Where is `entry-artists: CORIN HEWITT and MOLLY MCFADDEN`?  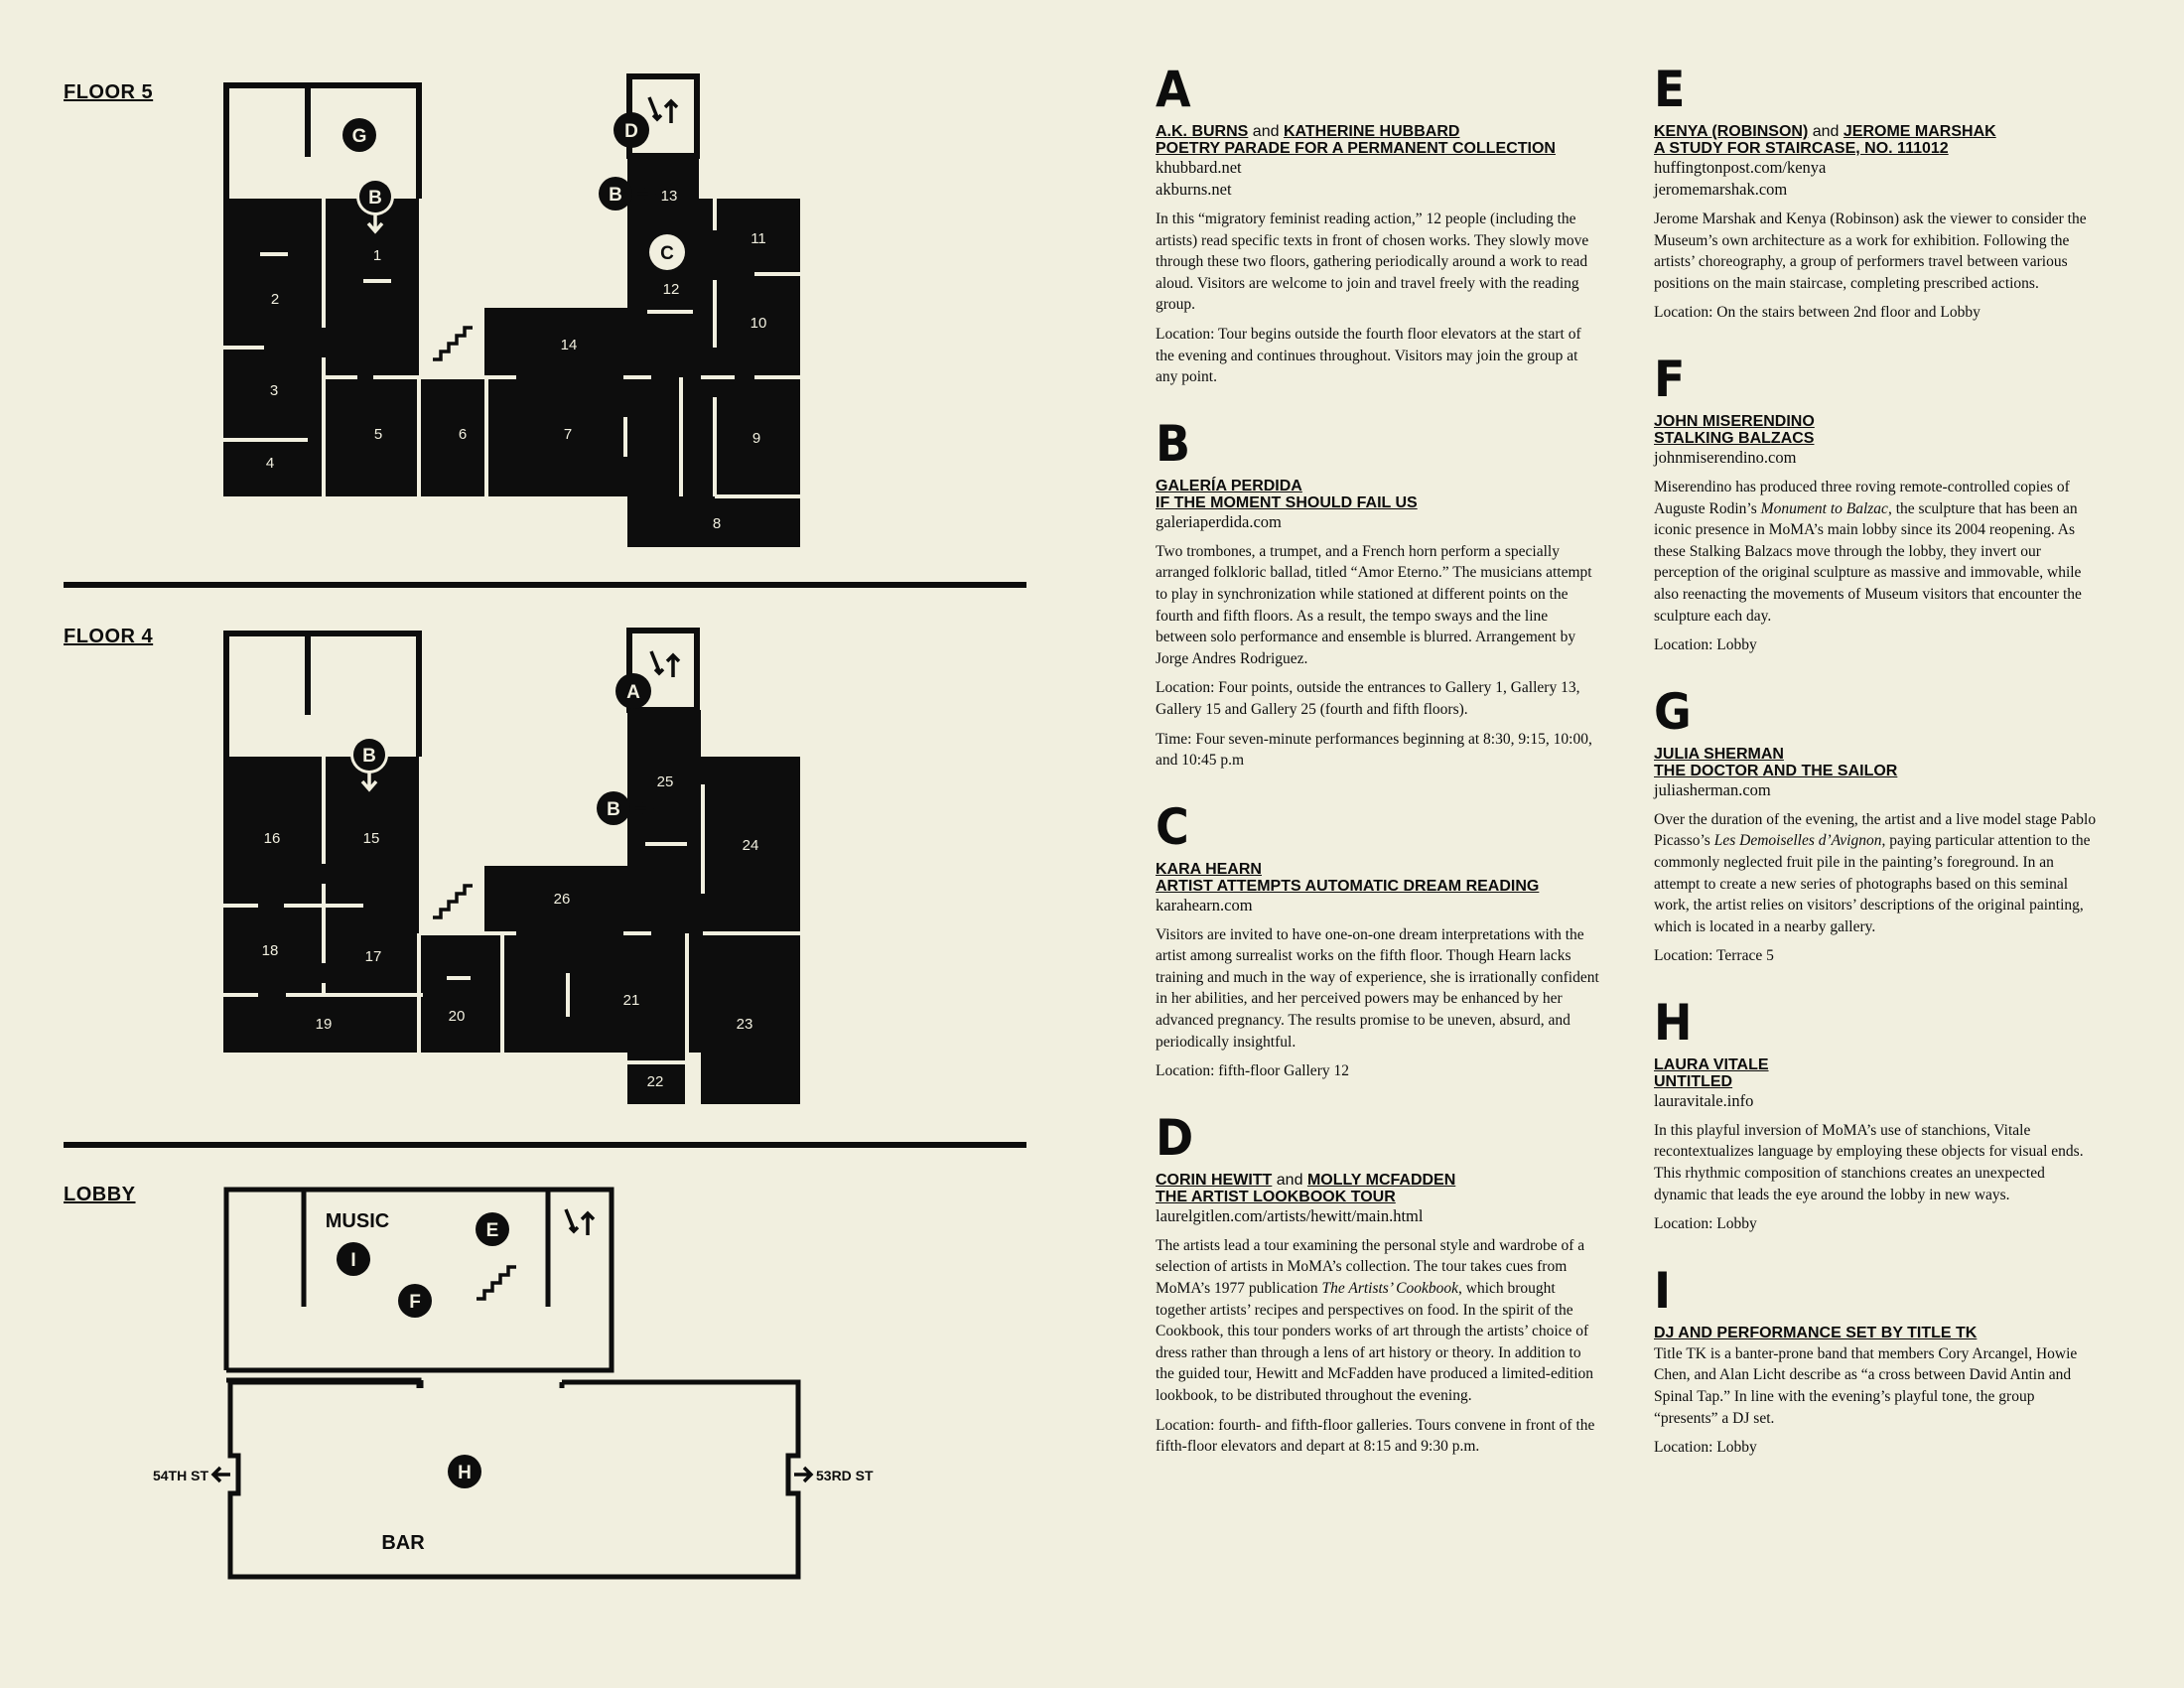 entry-artists: CORIN HEWITT and MOLLY MCFADDEN is located at coordinates (1379, 1180).